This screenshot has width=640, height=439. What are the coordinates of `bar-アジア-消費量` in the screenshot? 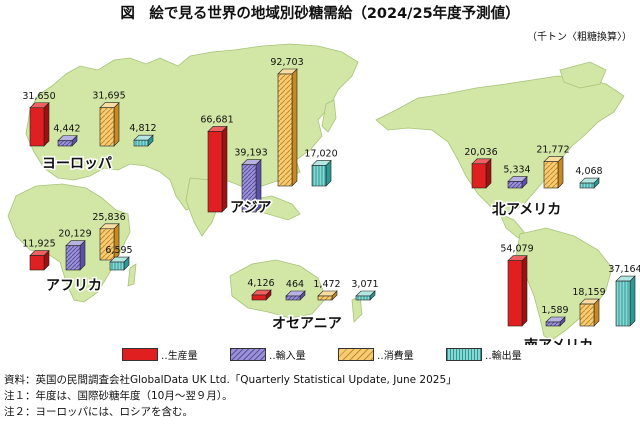 It's located at (287, 127).